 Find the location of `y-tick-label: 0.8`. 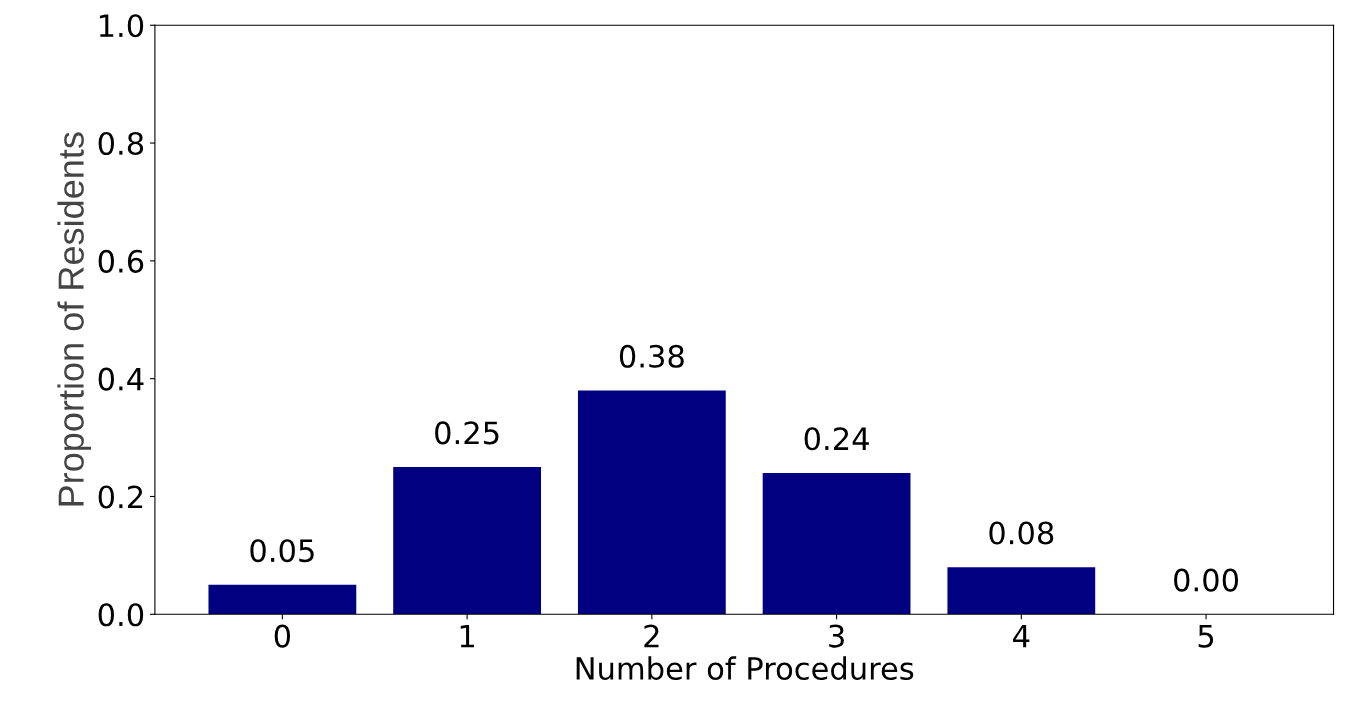

y-tick-label: 0.8 is located at coordinates (121, 143).